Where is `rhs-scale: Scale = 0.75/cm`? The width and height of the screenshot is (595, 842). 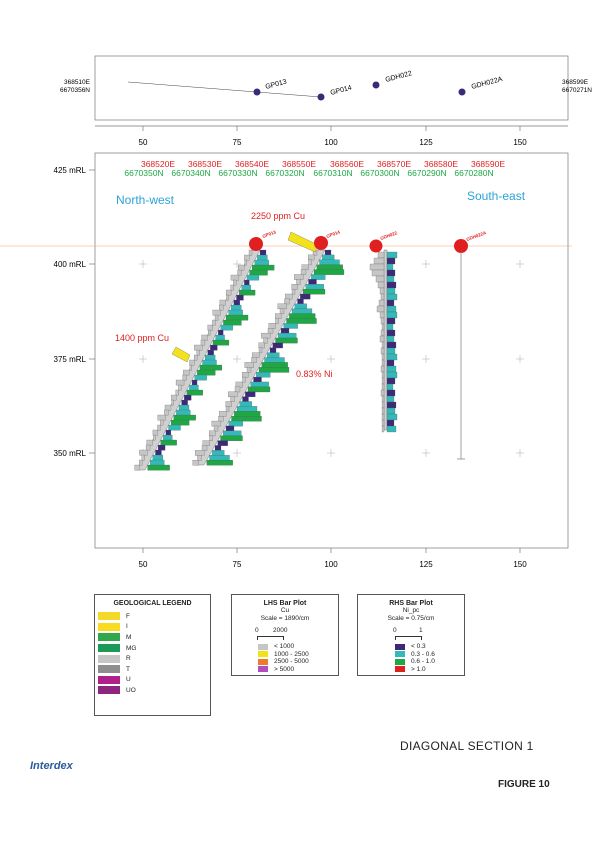 rhs-scale: Scale = 0.75/cm is located at coordinates (411, 618).